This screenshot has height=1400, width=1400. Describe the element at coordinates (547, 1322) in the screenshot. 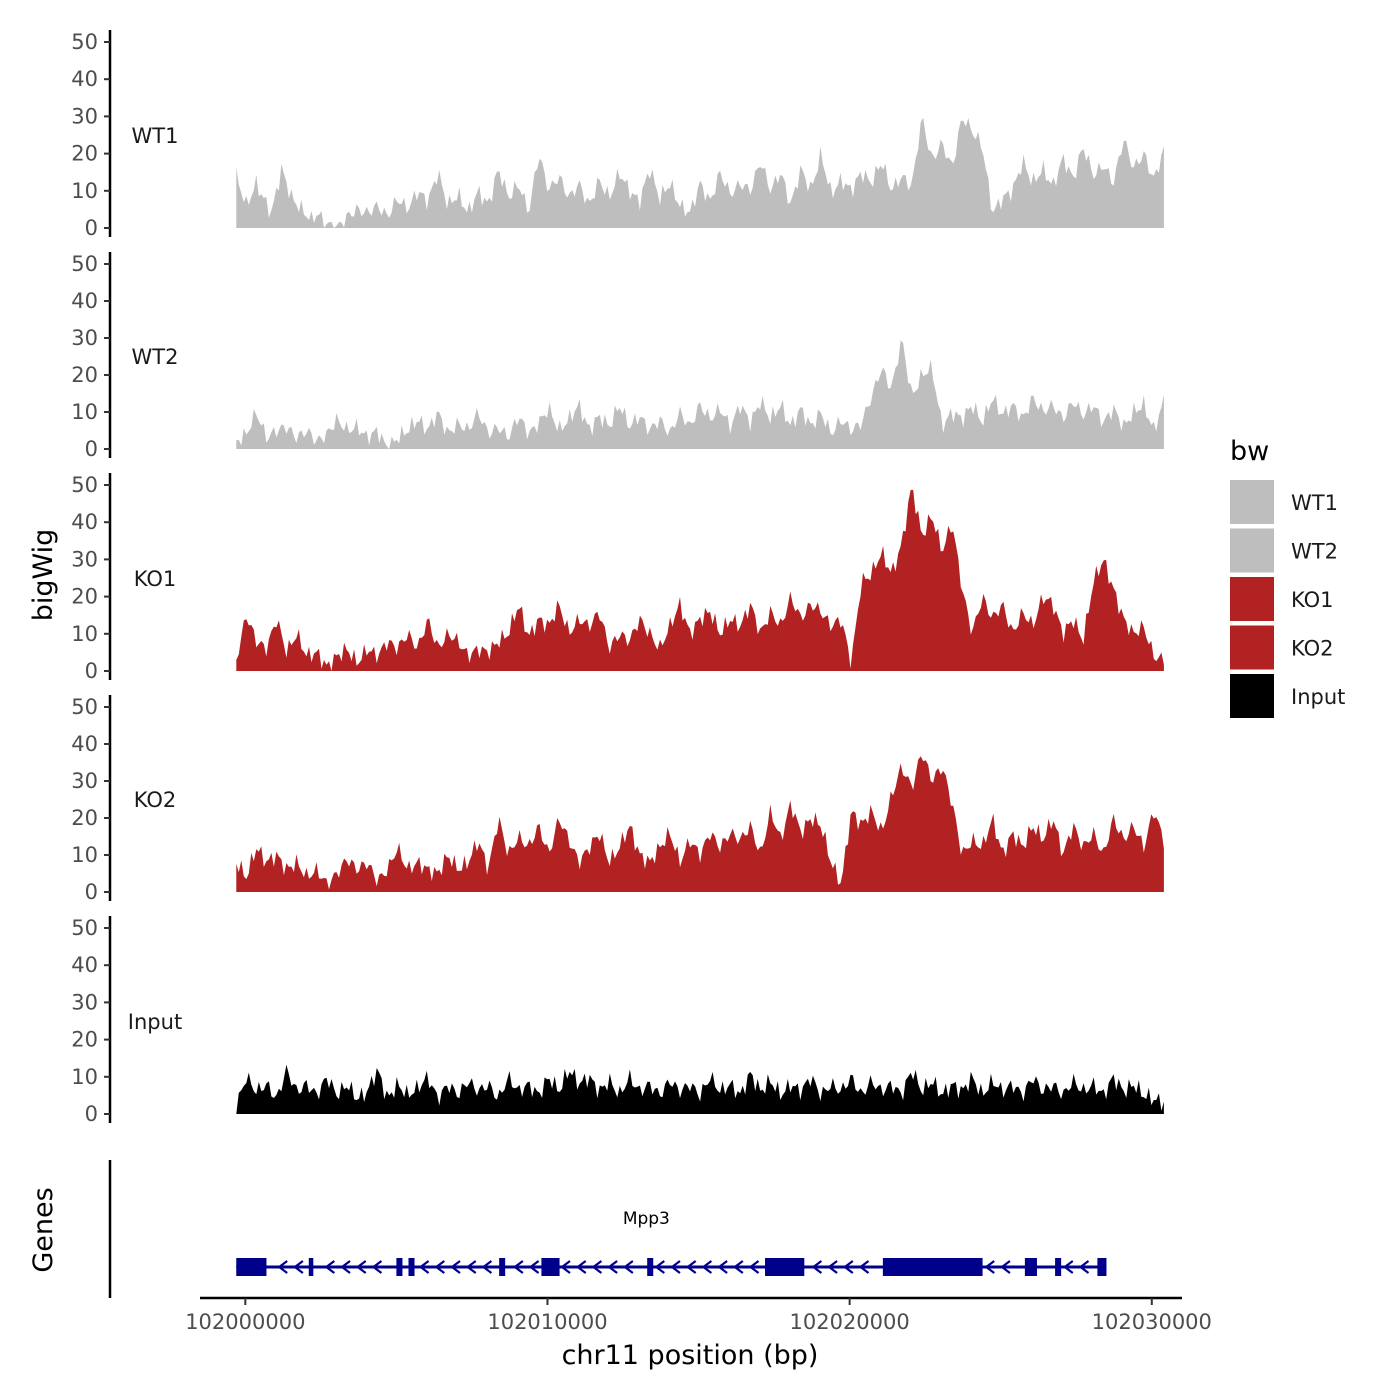

I see `x-tick-label: 102010000` at that location.